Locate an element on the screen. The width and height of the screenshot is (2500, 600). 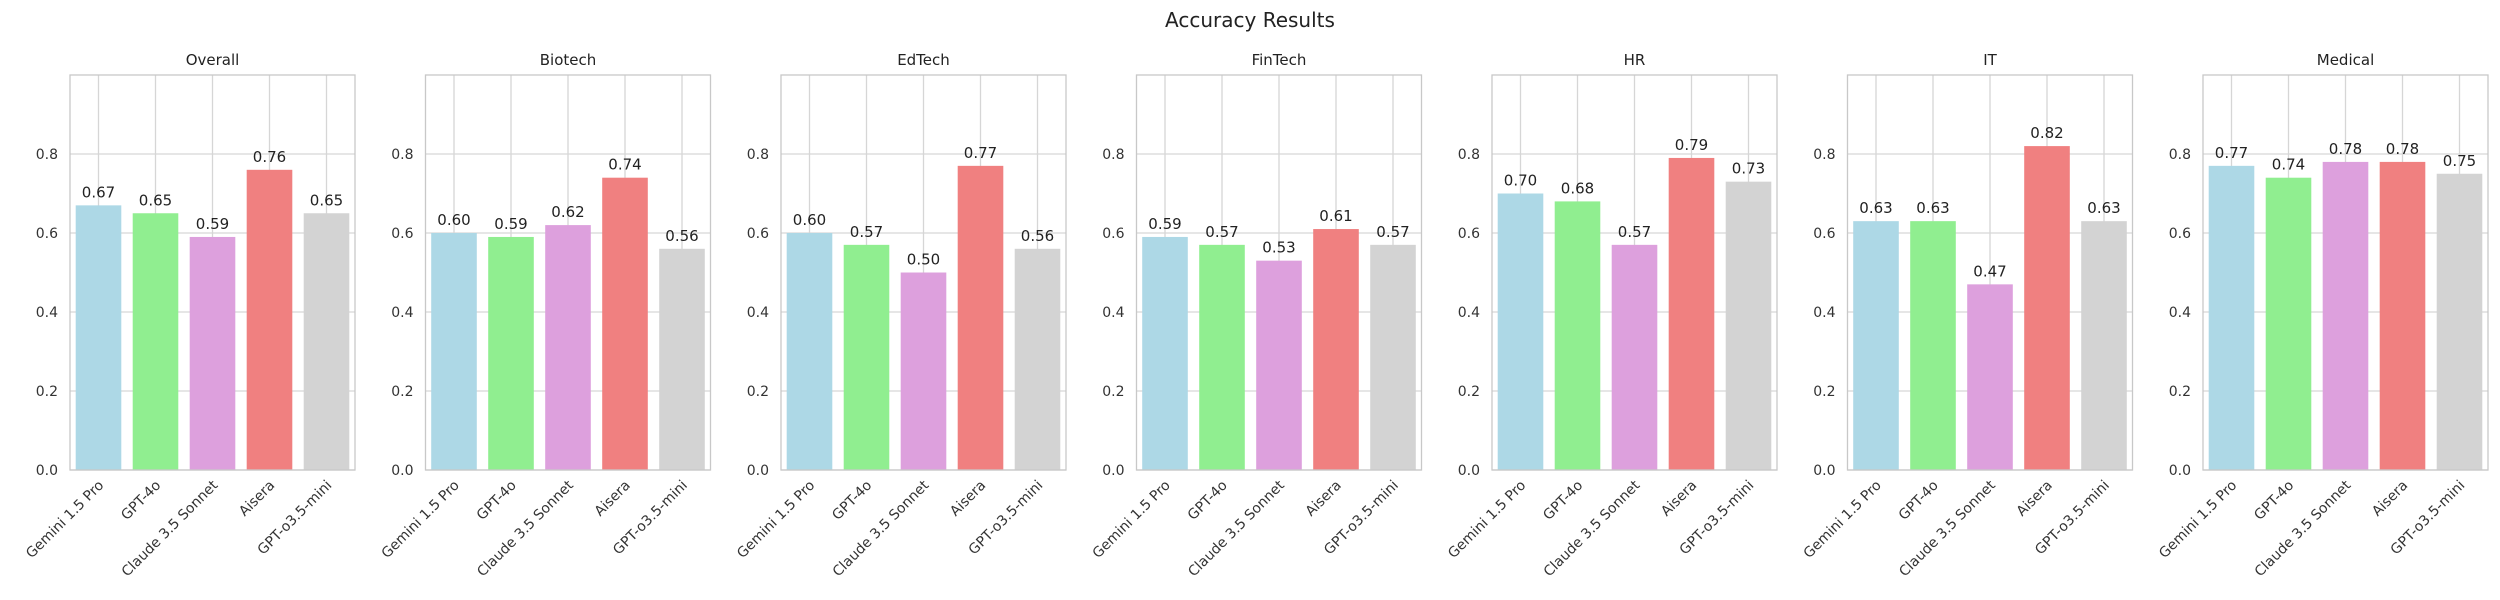
bar-value-label: 0.82 is located at coordinates (2046, 133).